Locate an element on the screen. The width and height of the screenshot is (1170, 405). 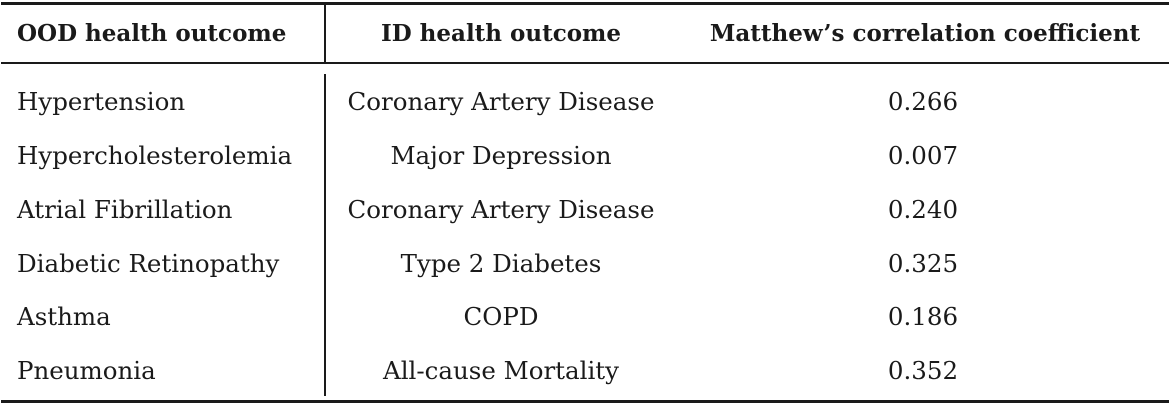
cell-mcc: 0.352 is located at coordinates (923, 370).